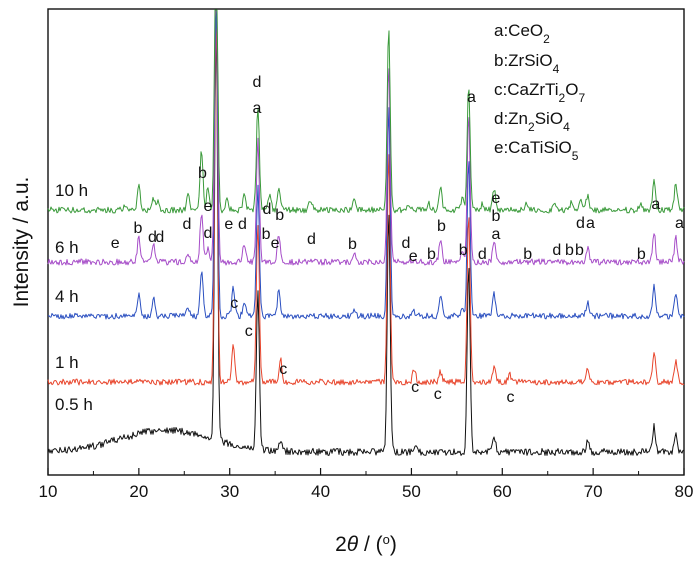 The width and height of the screenshot is (700, 565). I want to click on series-label: 0.5 h, so click(74, 404).